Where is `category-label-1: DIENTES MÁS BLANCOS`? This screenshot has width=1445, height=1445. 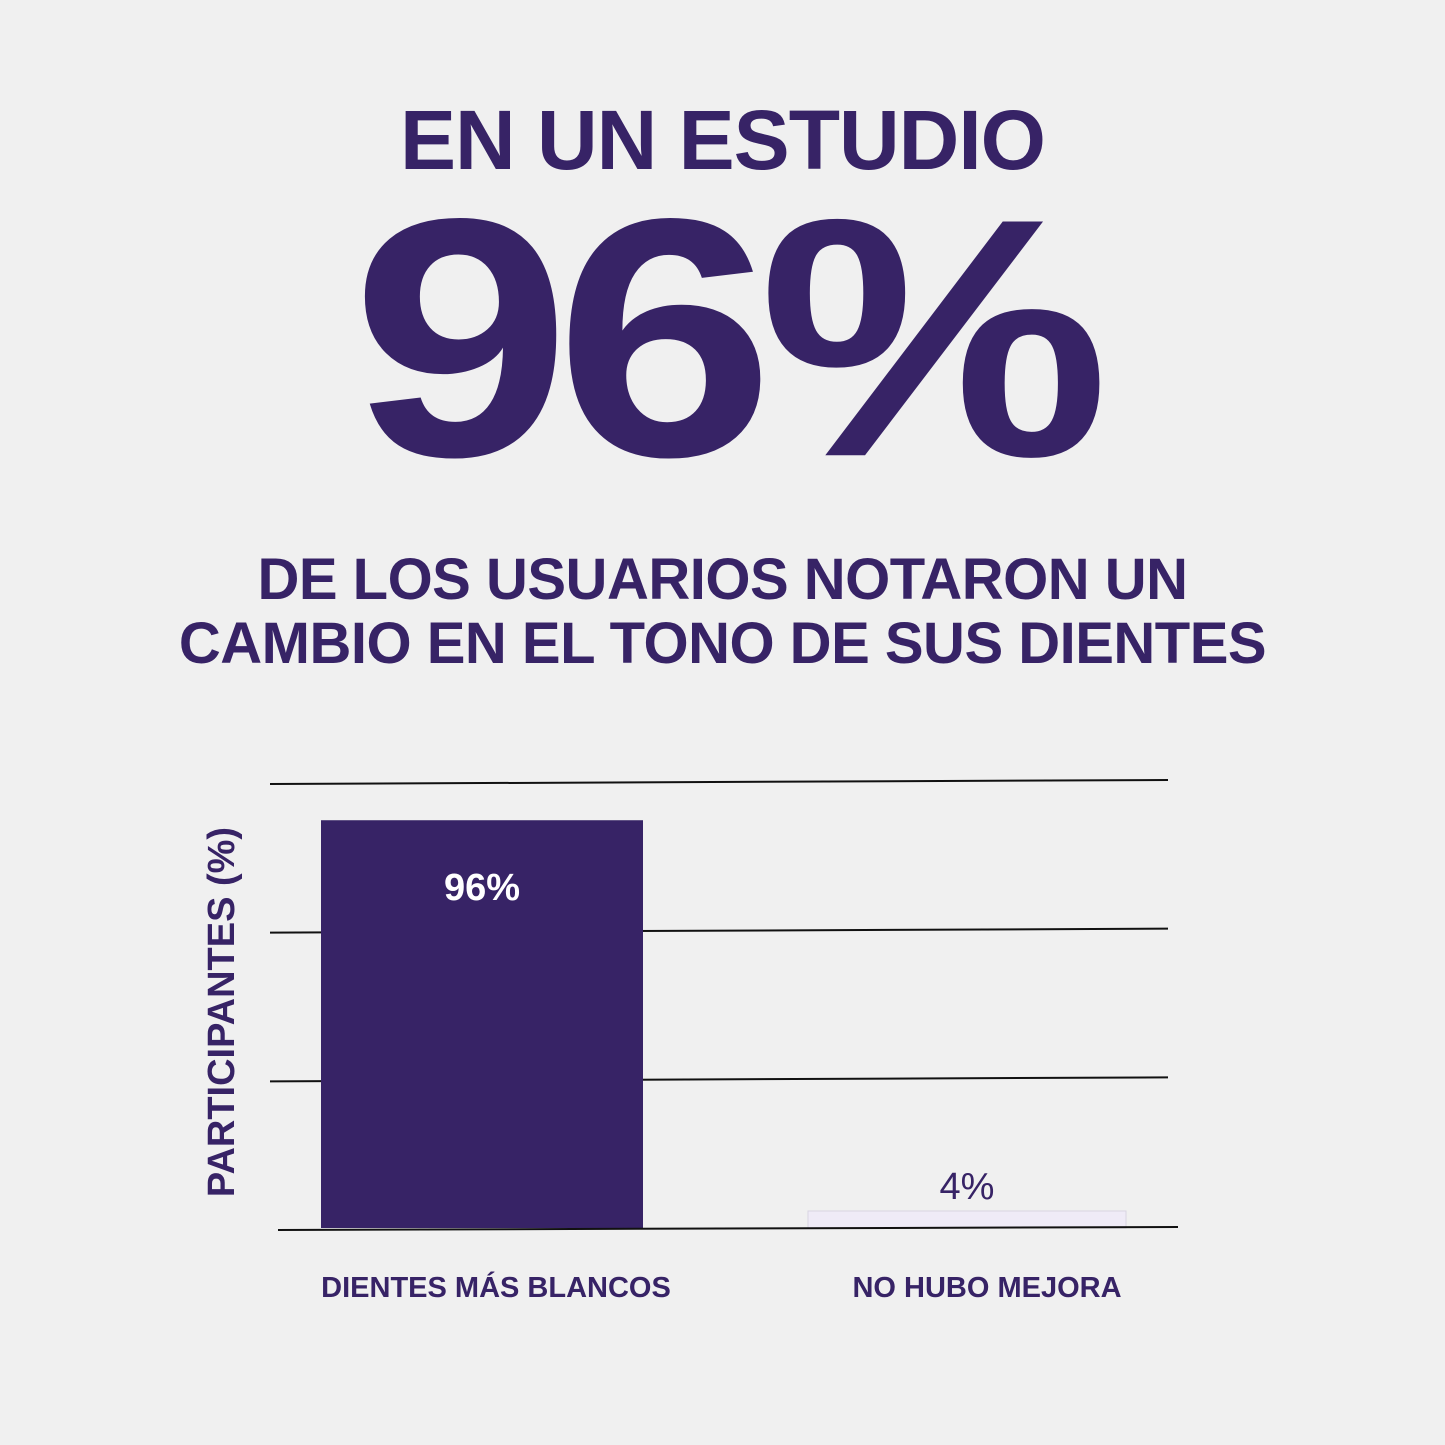
category-label-1: DIENTES MÁS BLANCOS is located at coordinates (496, 1287).